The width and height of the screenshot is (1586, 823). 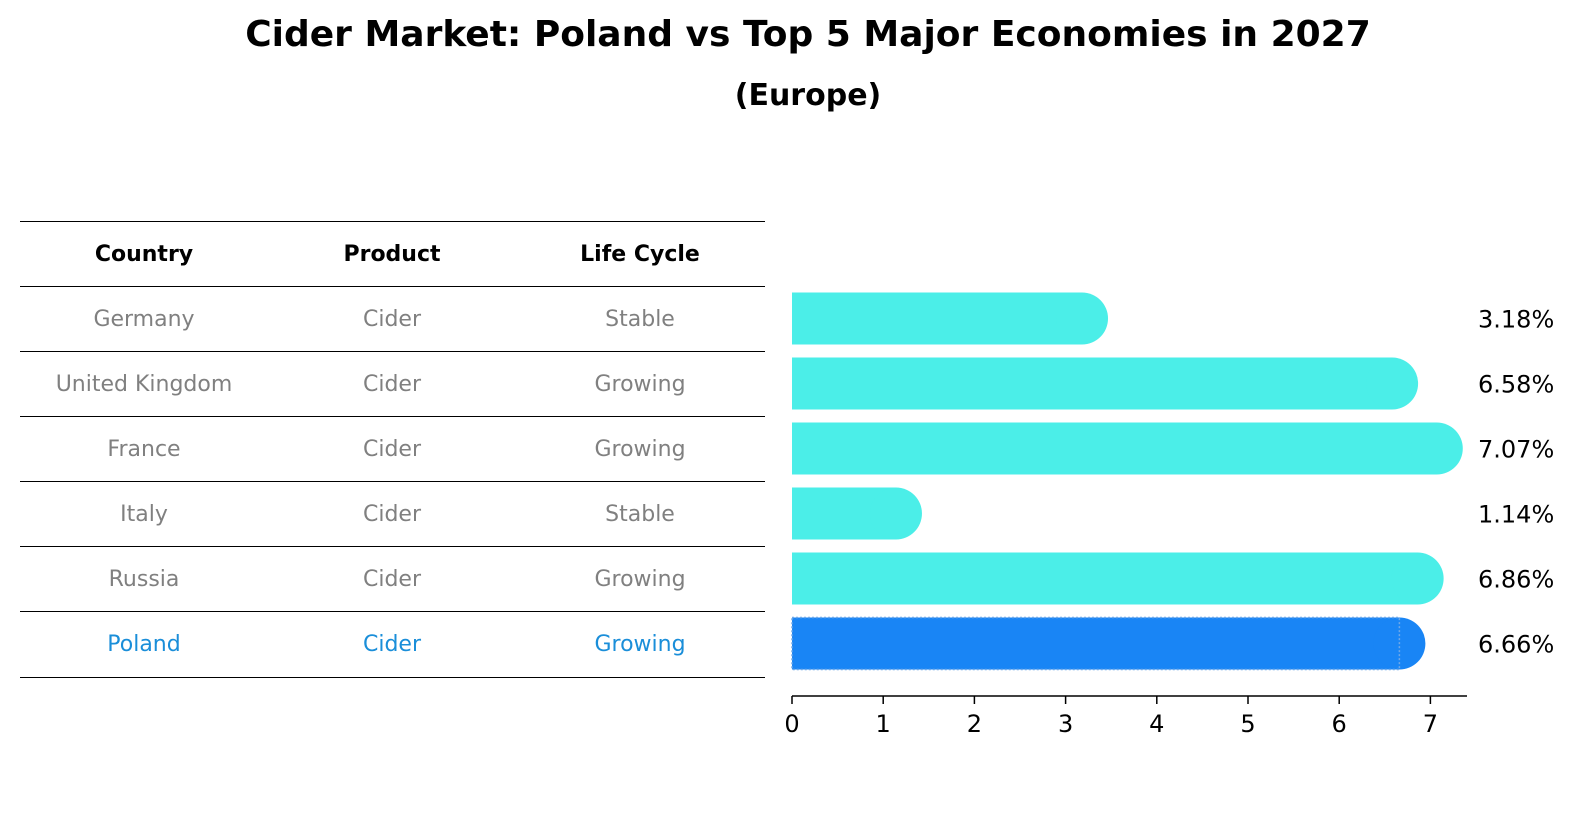 I want to click on bar-germany, so click(x=950, y=318).